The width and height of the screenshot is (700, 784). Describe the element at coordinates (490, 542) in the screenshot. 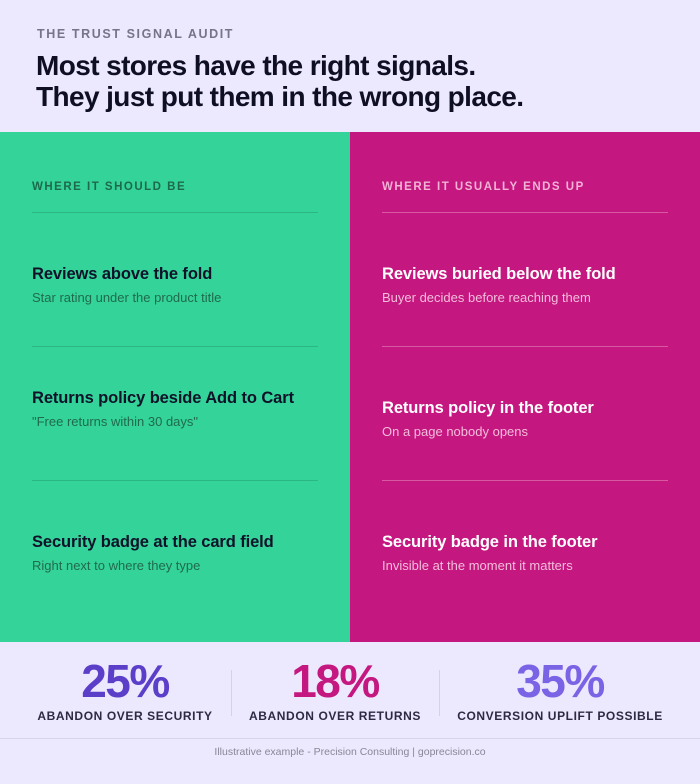

I see `item-title: Security badge in the footer` at that location.